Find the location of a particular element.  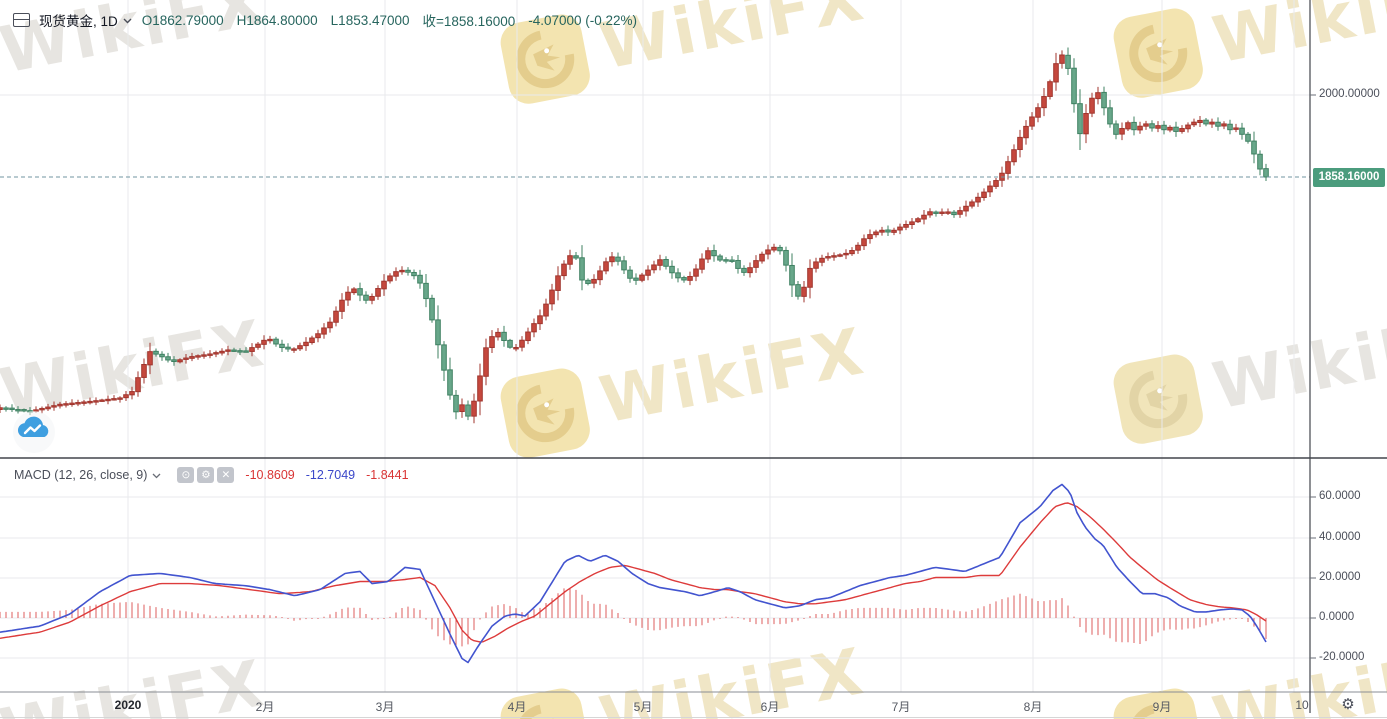

delete-icon: ✕ is located at coordinates (226, 475).